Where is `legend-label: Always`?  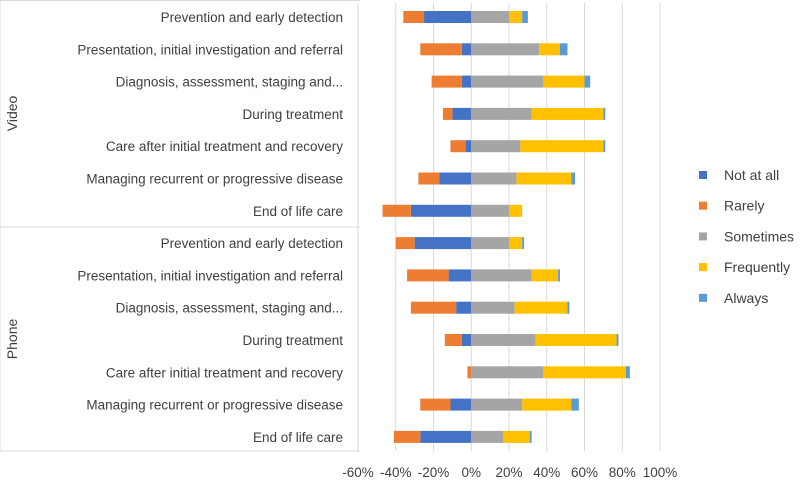
legend-label: Always is located at coordinates (746, 298).